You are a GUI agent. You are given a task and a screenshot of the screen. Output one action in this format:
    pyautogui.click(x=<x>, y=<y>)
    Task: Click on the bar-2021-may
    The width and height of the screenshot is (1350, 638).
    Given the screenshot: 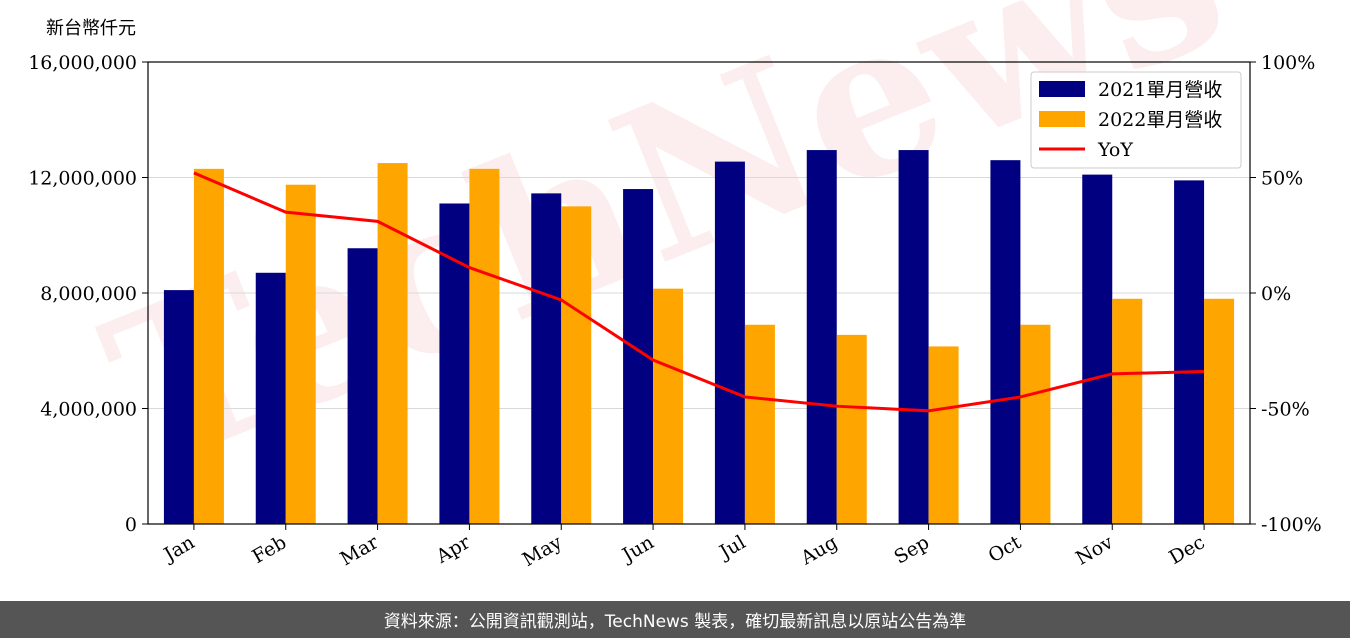 What is the action you would take?
    pyautogui.click(x=546, y=358)
    